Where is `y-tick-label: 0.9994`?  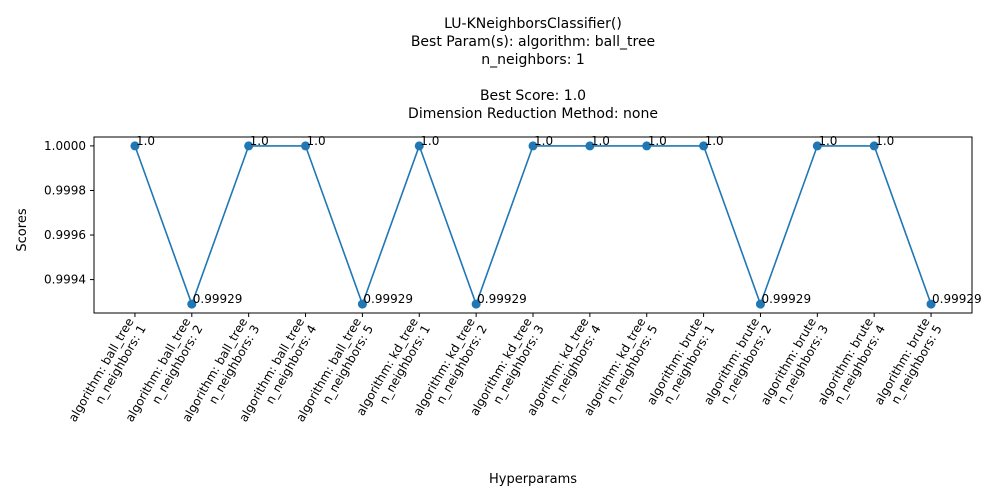 y-tick-label: 0.9994 is located at coordinates (65, 280).